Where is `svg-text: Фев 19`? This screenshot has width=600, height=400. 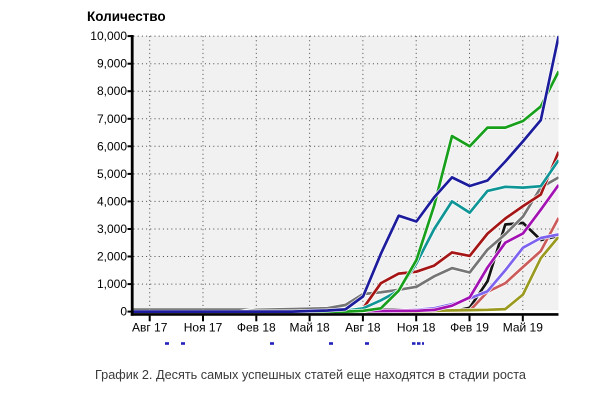 svg-text: Фев 19 is located at coordinates (469, 328).